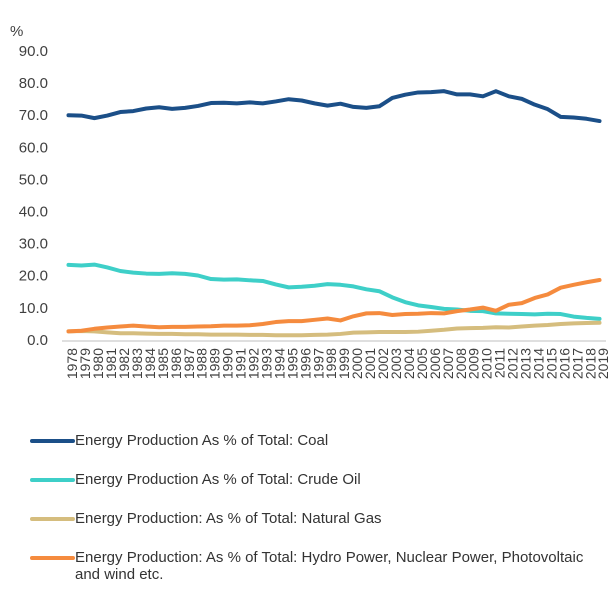 The height and width of the screenshot is (604, 613). What do you see at coordinates (124, 363) in the screenshot?
I see `x-tick-label: 1982` at bounding box center [124, 363].